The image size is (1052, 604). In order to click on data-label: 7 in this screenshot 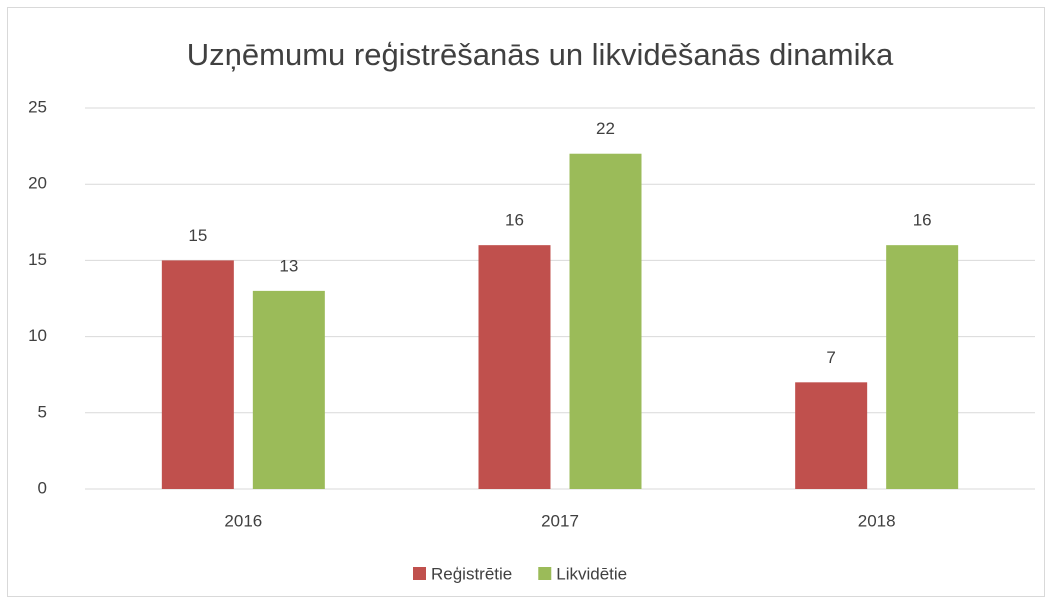, I will do `click(830, 357)`.